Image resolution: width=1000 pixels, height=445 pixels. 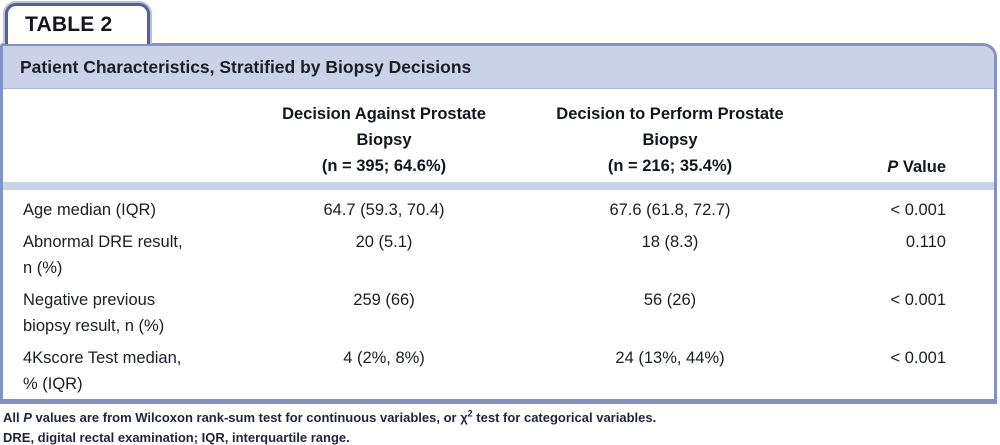 I want to click on column-header-pvalue: P Value, so click(x=883, y=168).